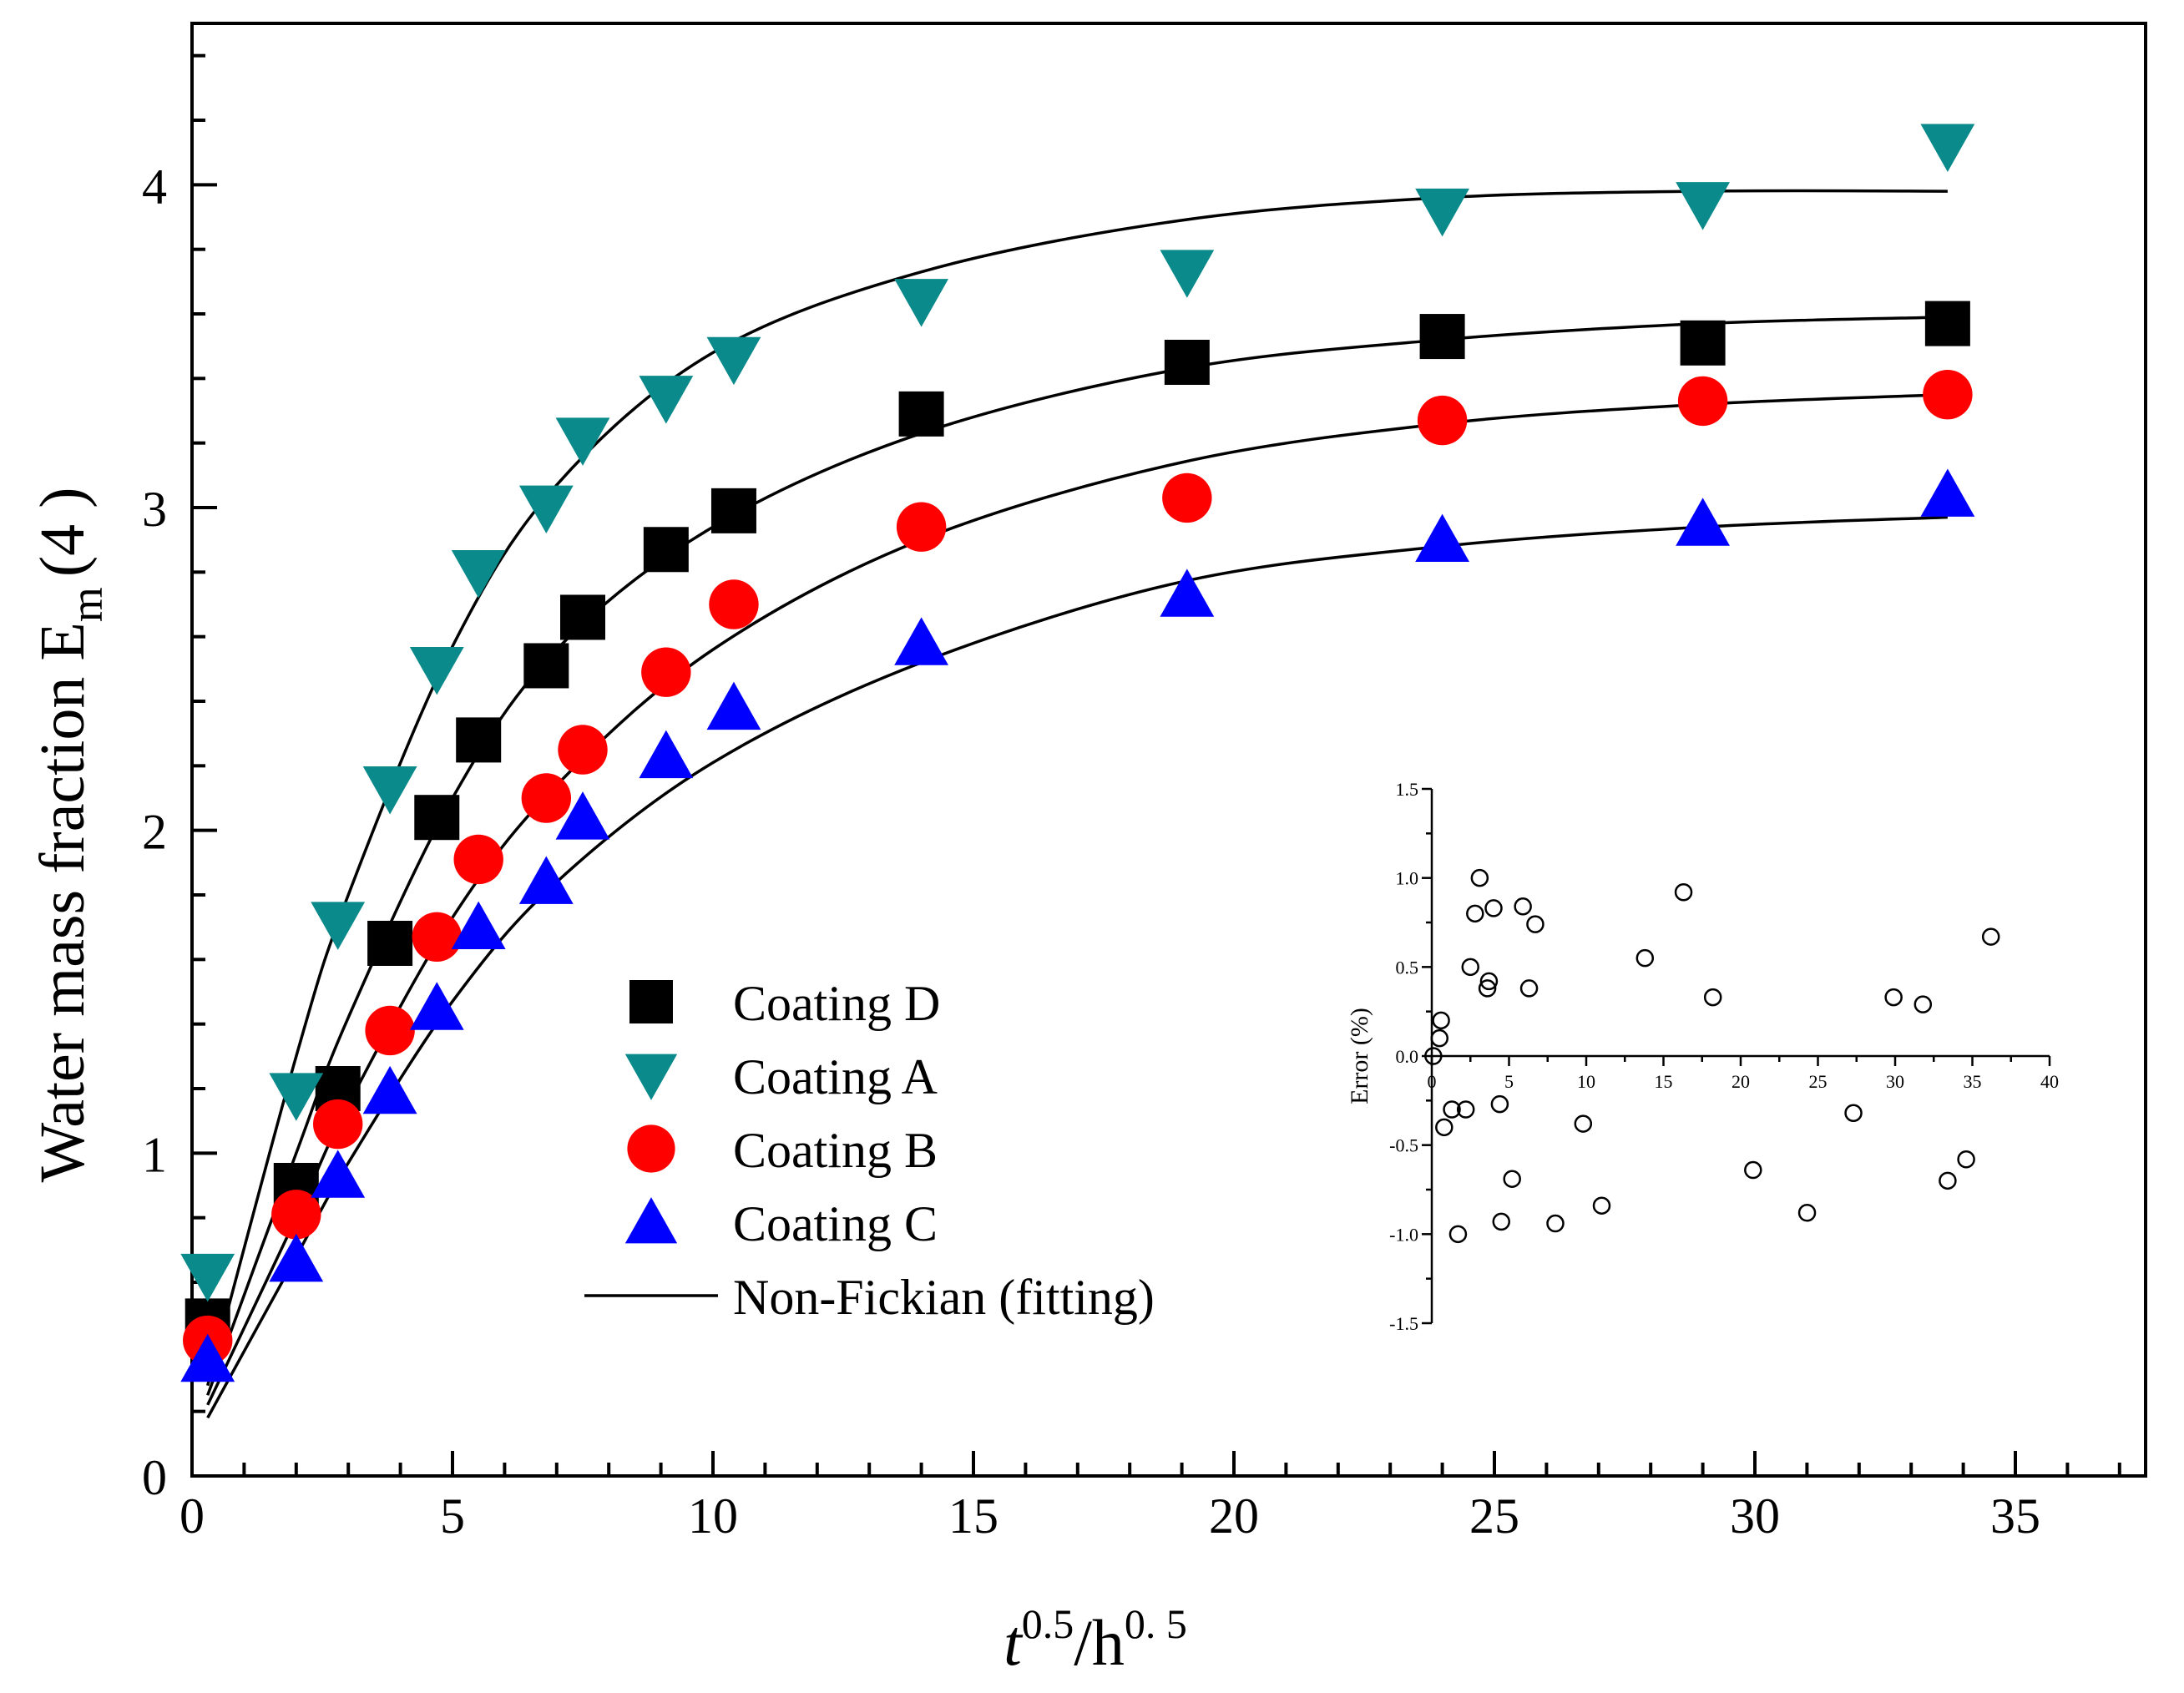  I want to click on inset-x-tick-label: 15, so click(1664, 1081).